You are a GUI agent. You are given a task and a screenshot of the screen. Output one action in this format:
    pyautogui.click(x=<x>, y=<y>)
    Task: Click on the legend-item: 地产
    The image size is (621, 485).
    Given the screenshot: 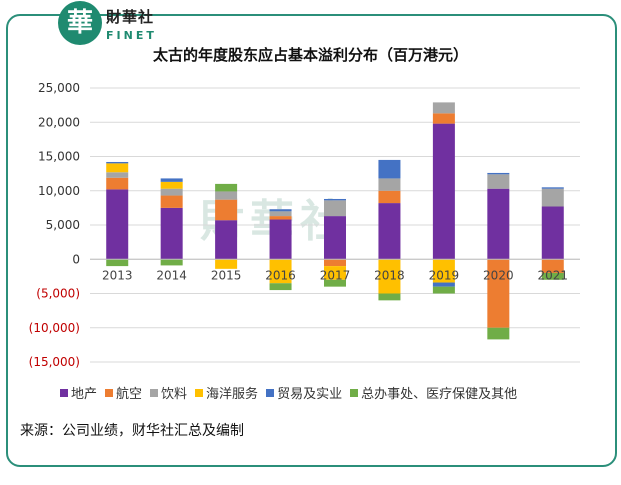 What is the action you would take?
    pyautogui.click(x=78, y=392)
    